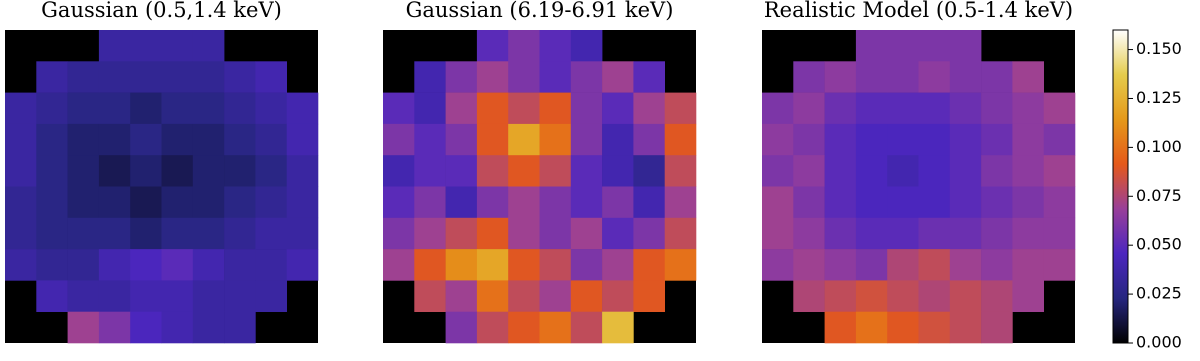  What do you see at coordinates (1159, 146) in the screenshot?
I see `colorbar-tick-label: 0.100` at bounding box center [1159, 146].